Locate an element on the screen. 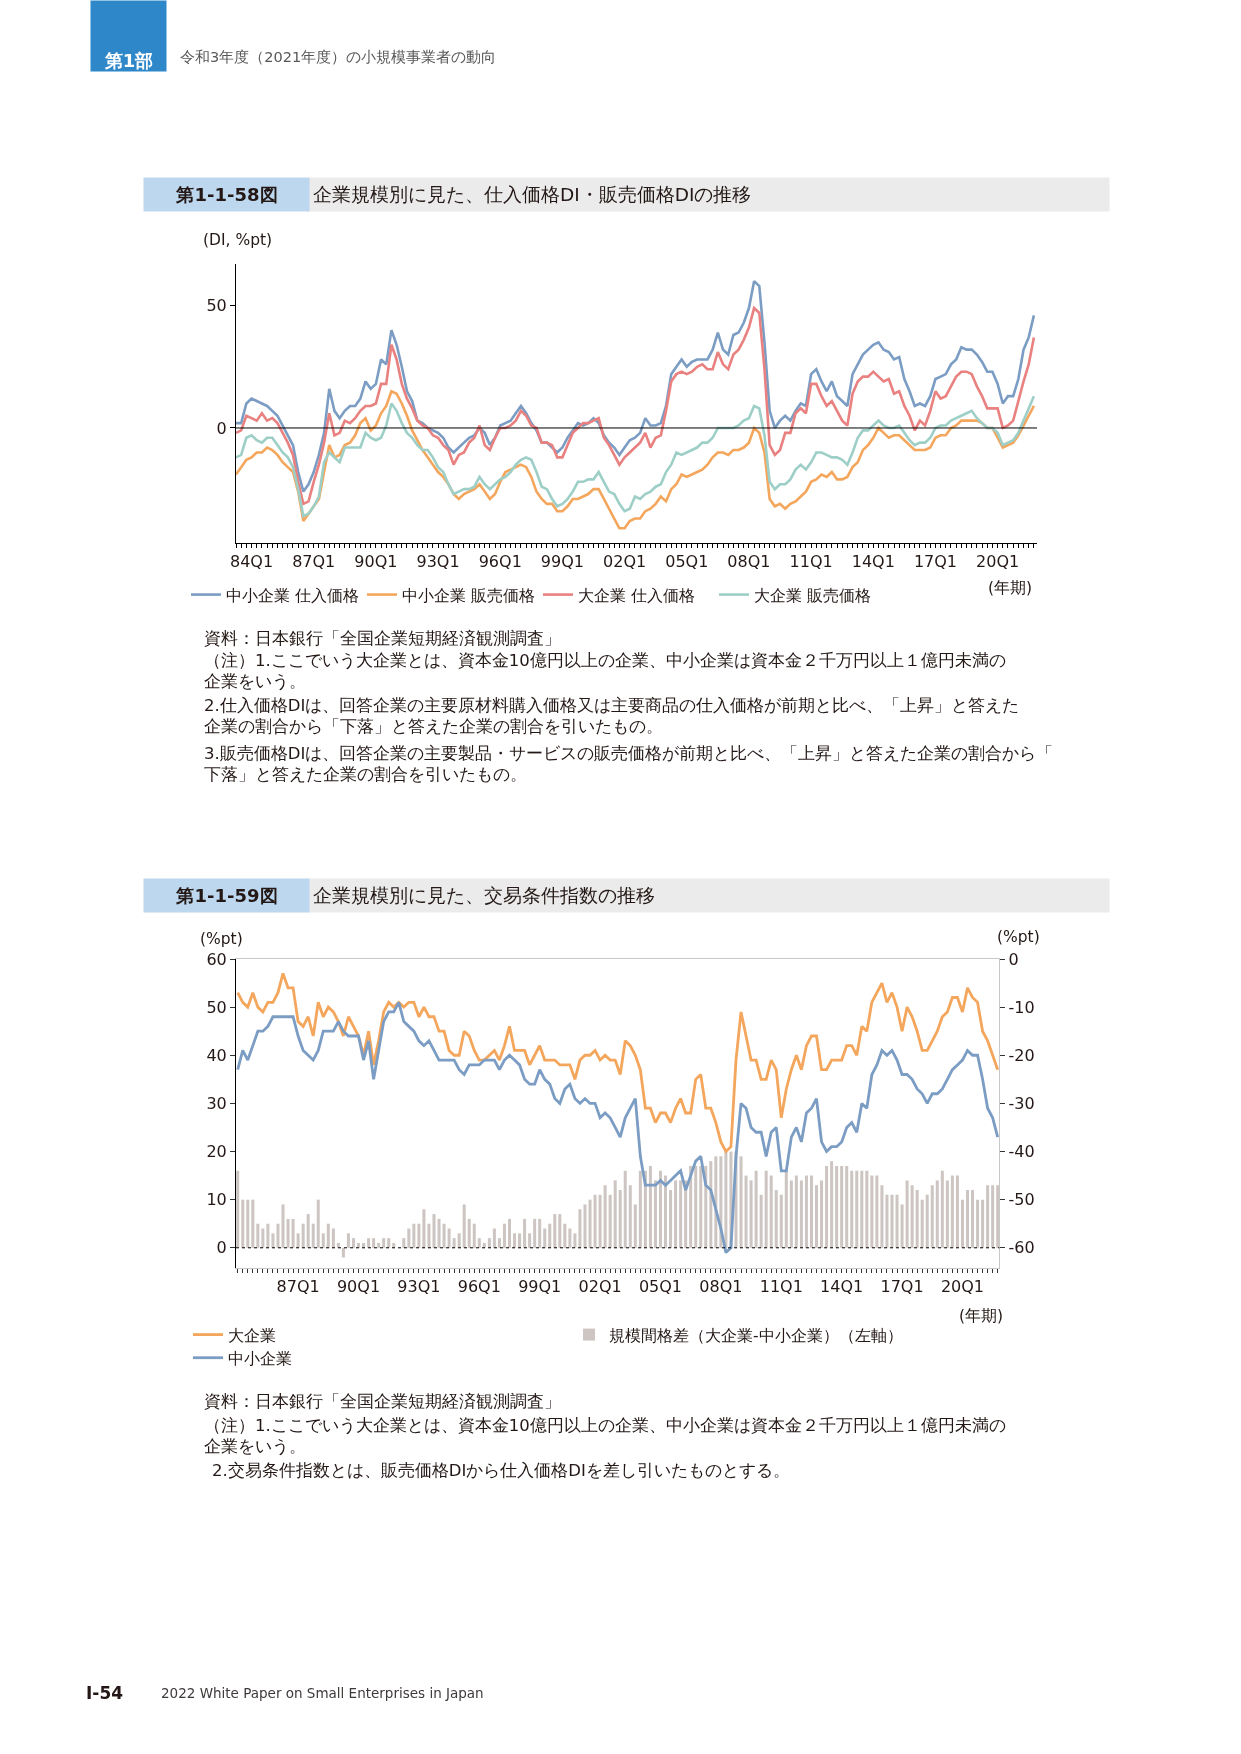 The height and width of the screenshot is (1754, 1241). y2-tick-label: -10 is located at coordinates (1021, 1007).